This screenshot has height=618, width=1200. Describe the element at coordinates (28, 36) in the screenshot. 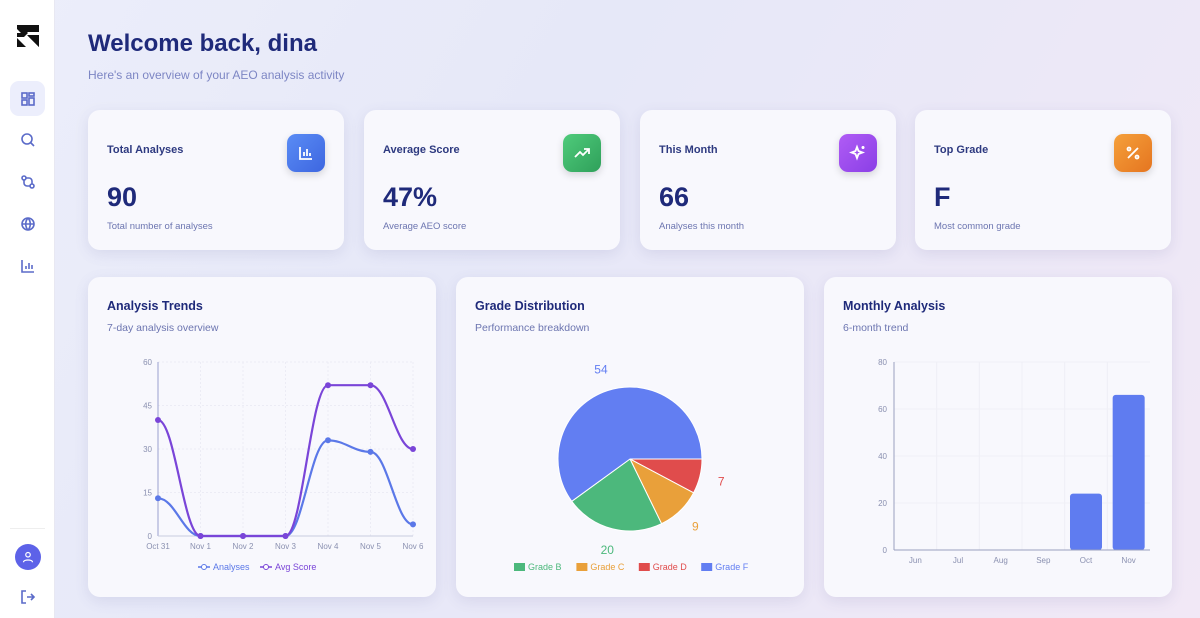

I see `logo` at that location.